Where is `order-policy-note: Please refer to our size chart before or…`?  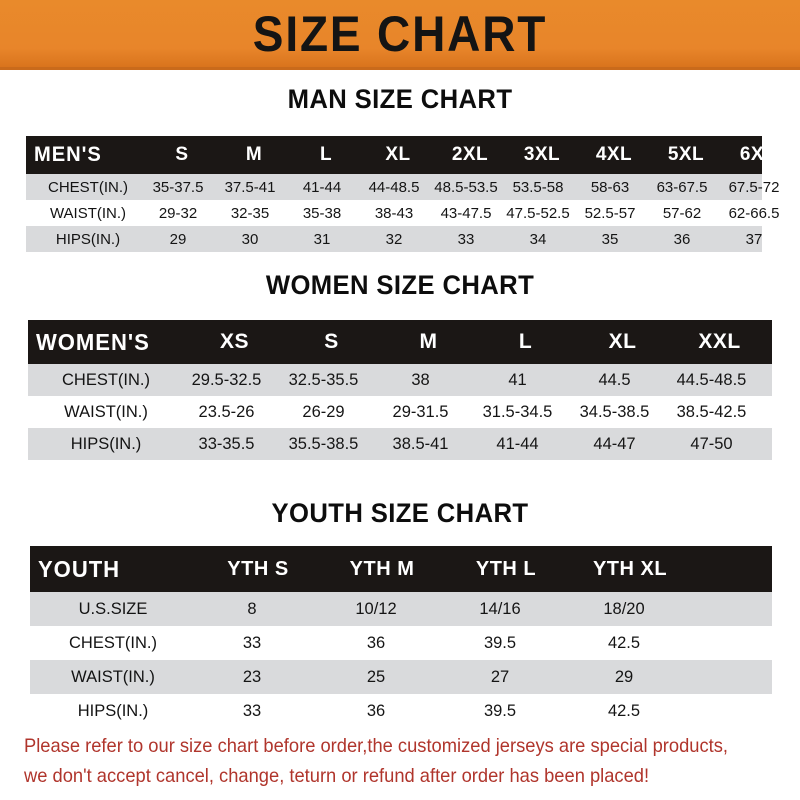
order-policy-note: Please refer to our size chart before or… is located at coordinates (379, 761).